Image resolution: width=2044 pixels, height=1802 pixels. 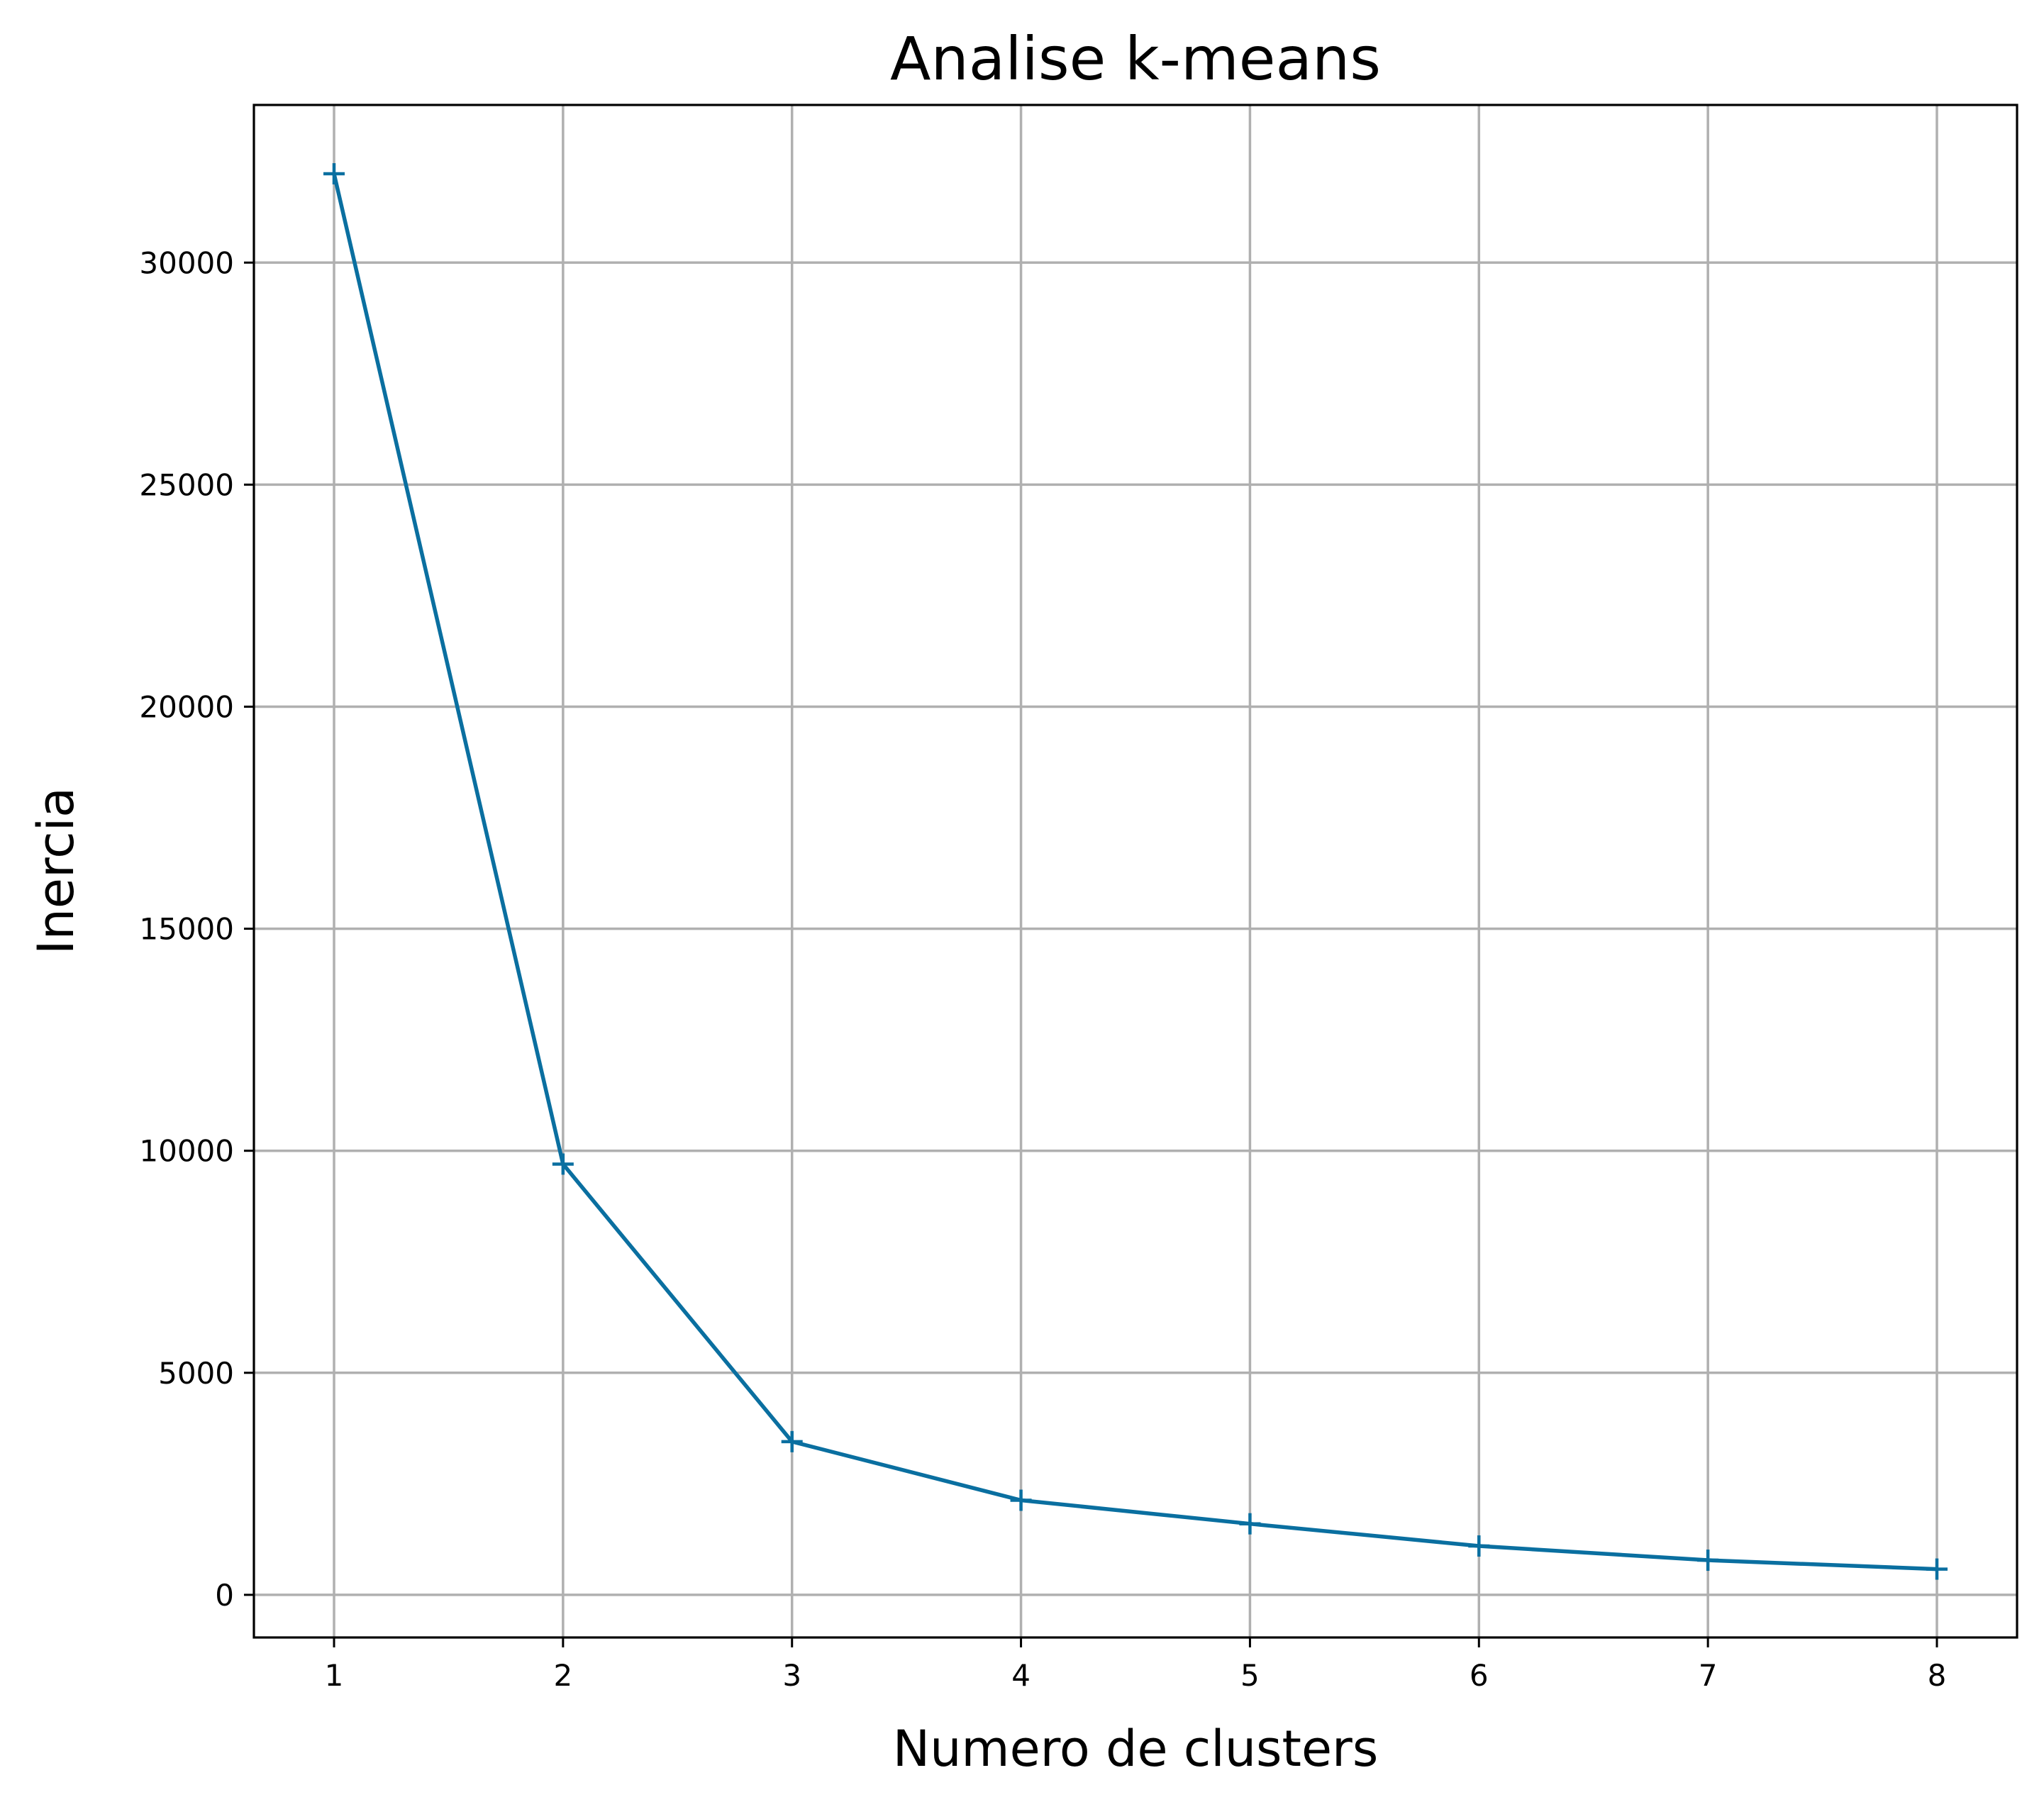 What do you see at coordinates (334, 1676) in the screenshot?
I see `x-tick-label: 1` at bounding box center [334, 1676].